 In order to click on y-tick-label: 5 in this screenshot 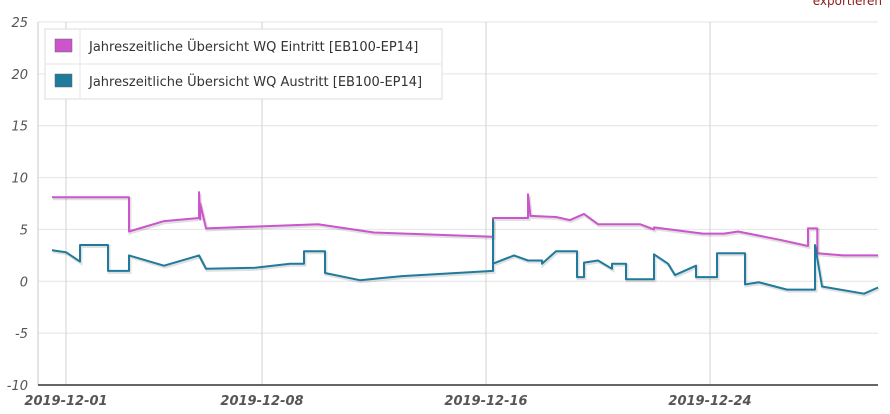, I will do `click(24, 230)`.